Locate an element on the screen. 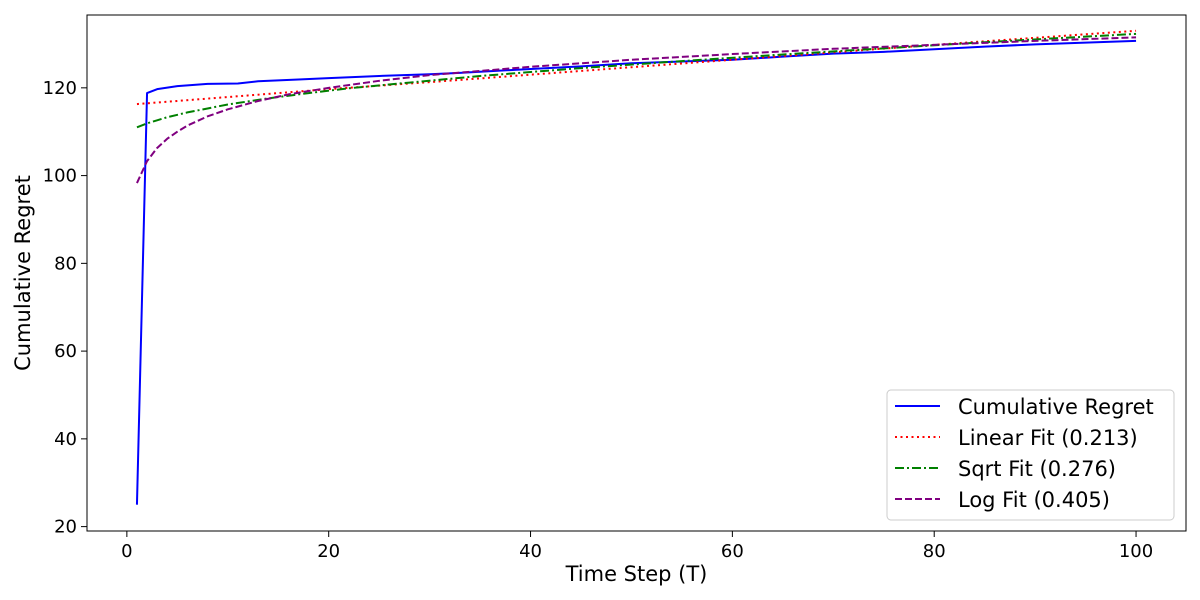 Image resolution: width=1200 pixels, height=600 pixels. y-tick-label: 100 is located at coordinates (60, 176).